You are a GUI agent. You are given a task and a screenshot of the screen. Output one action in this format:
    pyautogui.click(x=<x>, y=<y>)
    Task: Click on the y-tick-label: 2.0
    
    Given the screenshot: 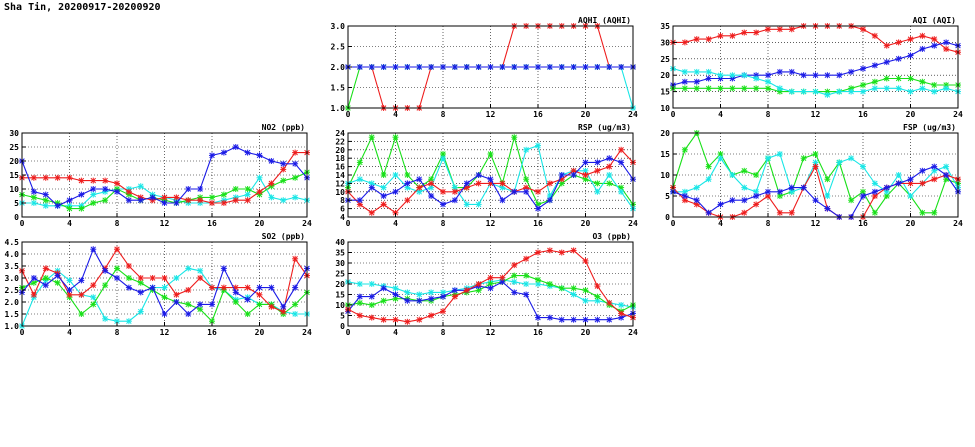 What is the action you would take?
    pyautogui.click(x=338, y=67)
    